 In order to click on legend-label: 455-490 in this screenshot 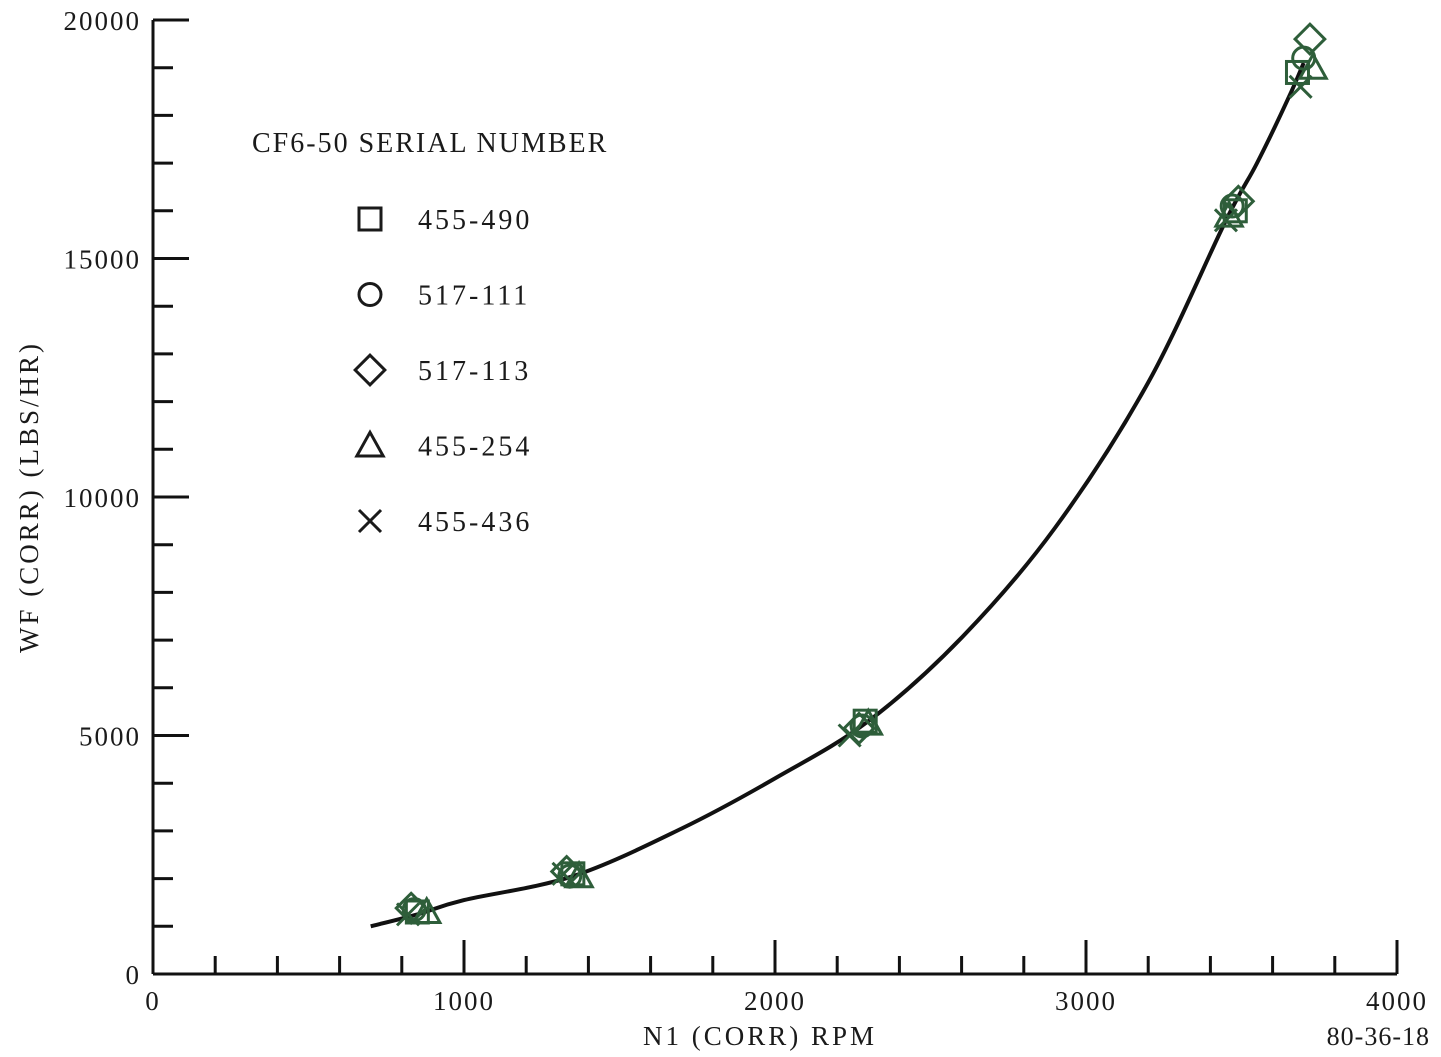, I will do `click(475, 220)`.